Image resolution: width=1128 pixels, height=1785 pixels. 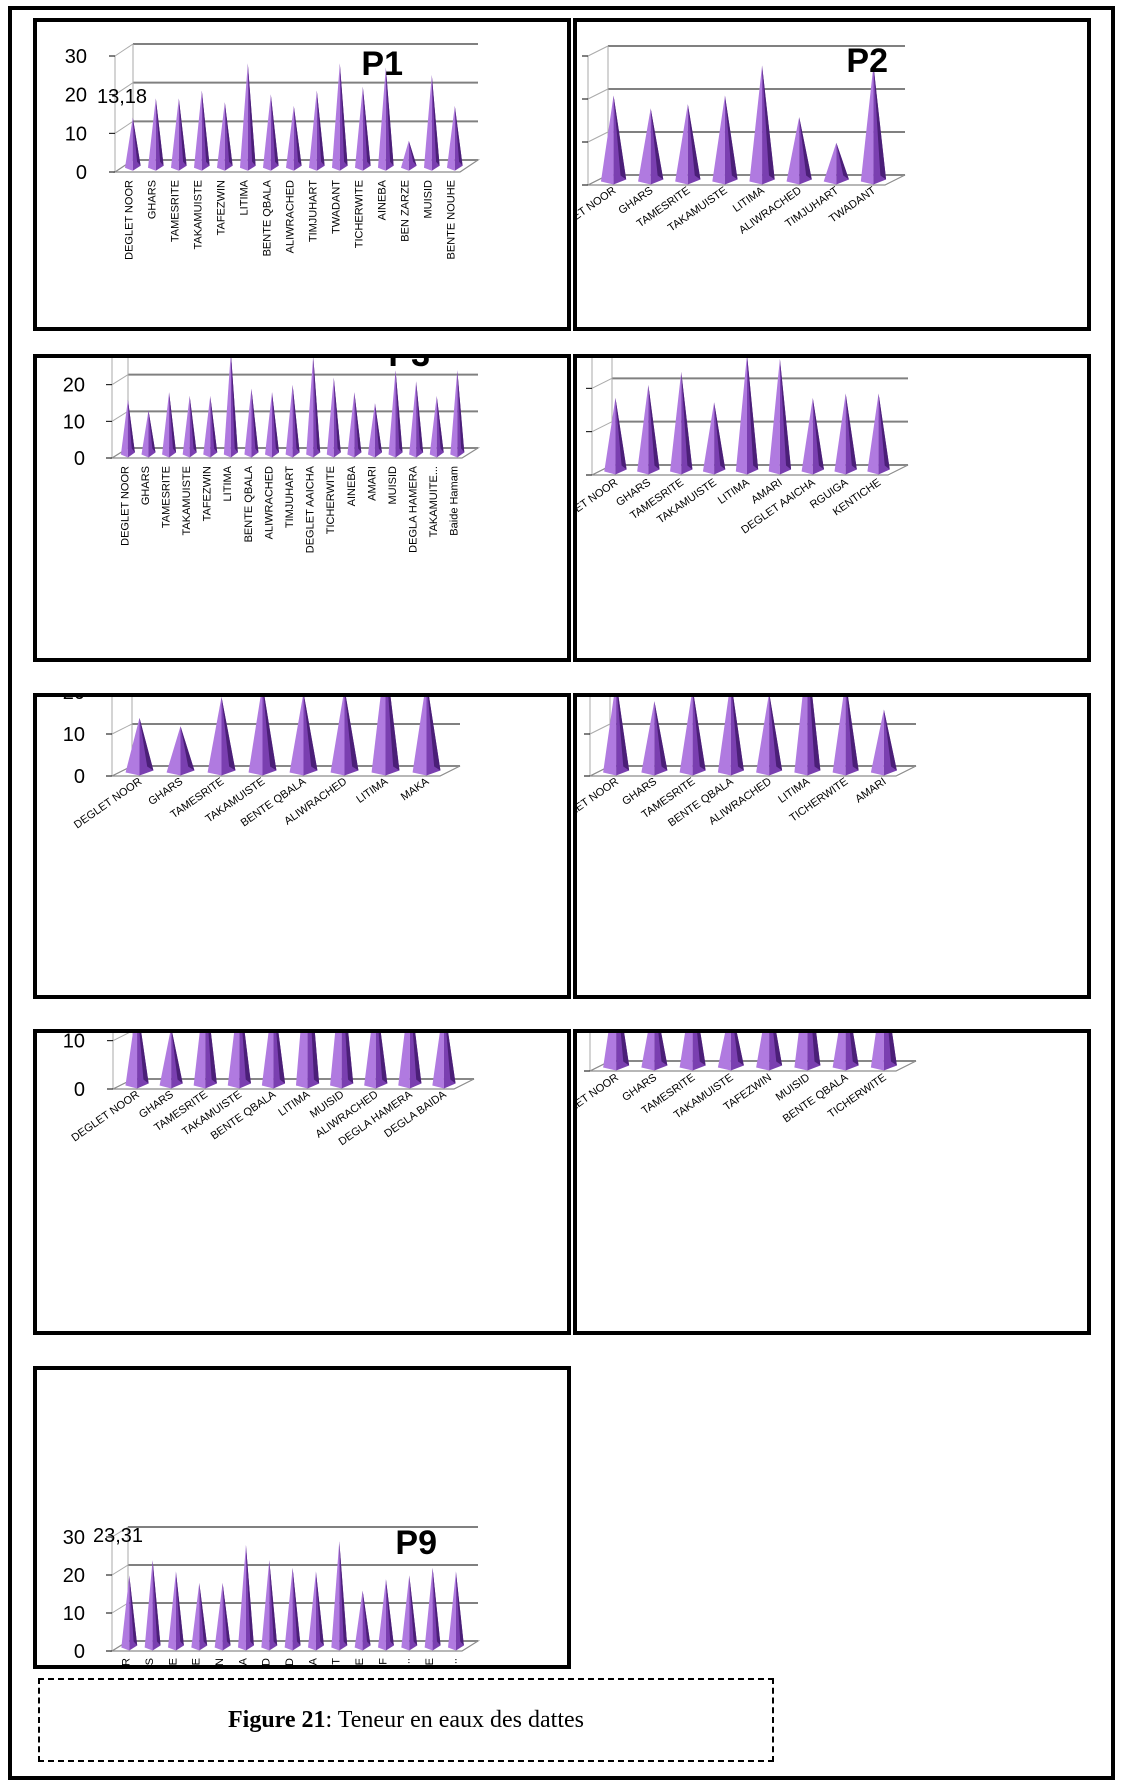 I want to click on x-tick-label: DEGLA HAMERA, so click(x=414, y=508).